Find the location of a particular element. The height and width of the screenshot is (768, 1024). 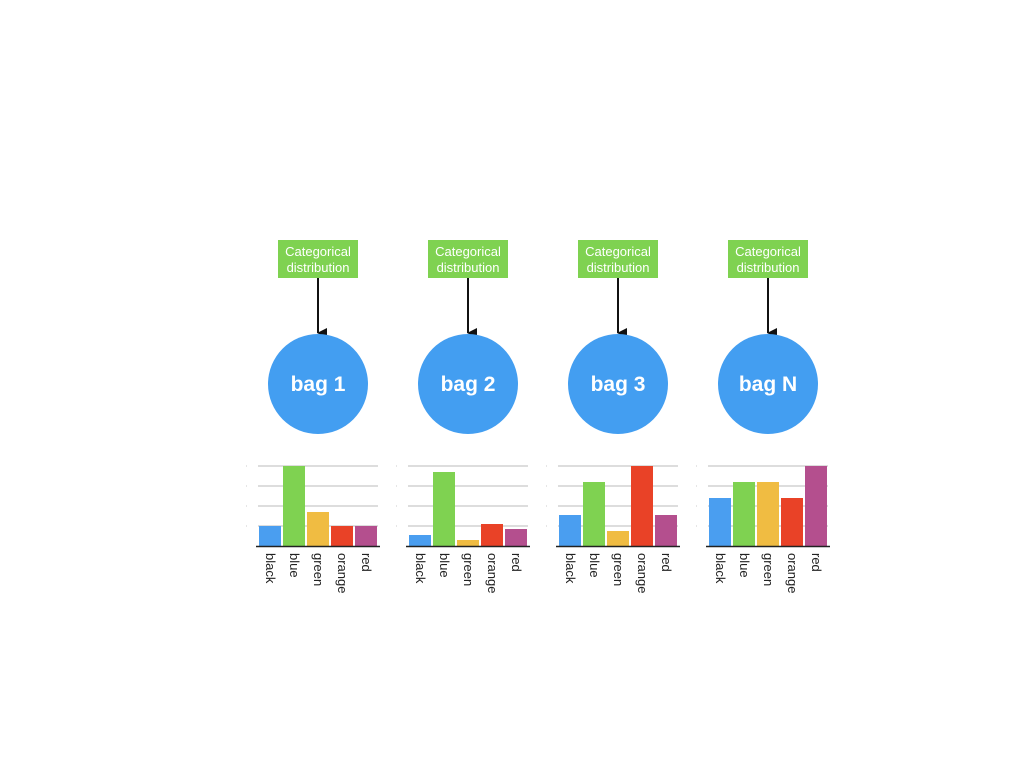

bag-label: bag 3 is located at coordinates (618, 384).